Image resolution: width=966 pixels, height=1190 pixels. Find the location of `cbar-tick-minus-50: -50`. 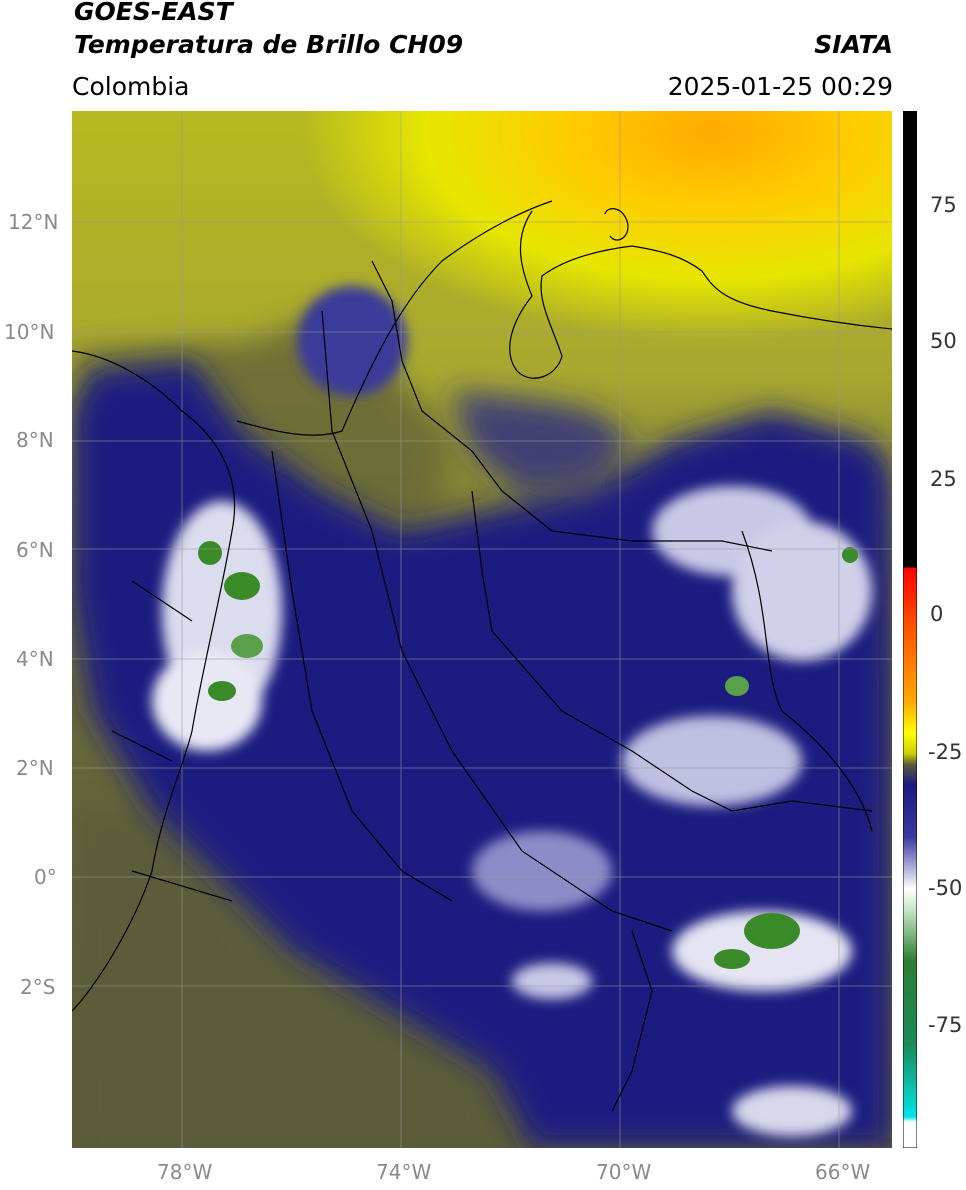

cbar-tick-minus-50: -50 is located at coordinates (945, 888).